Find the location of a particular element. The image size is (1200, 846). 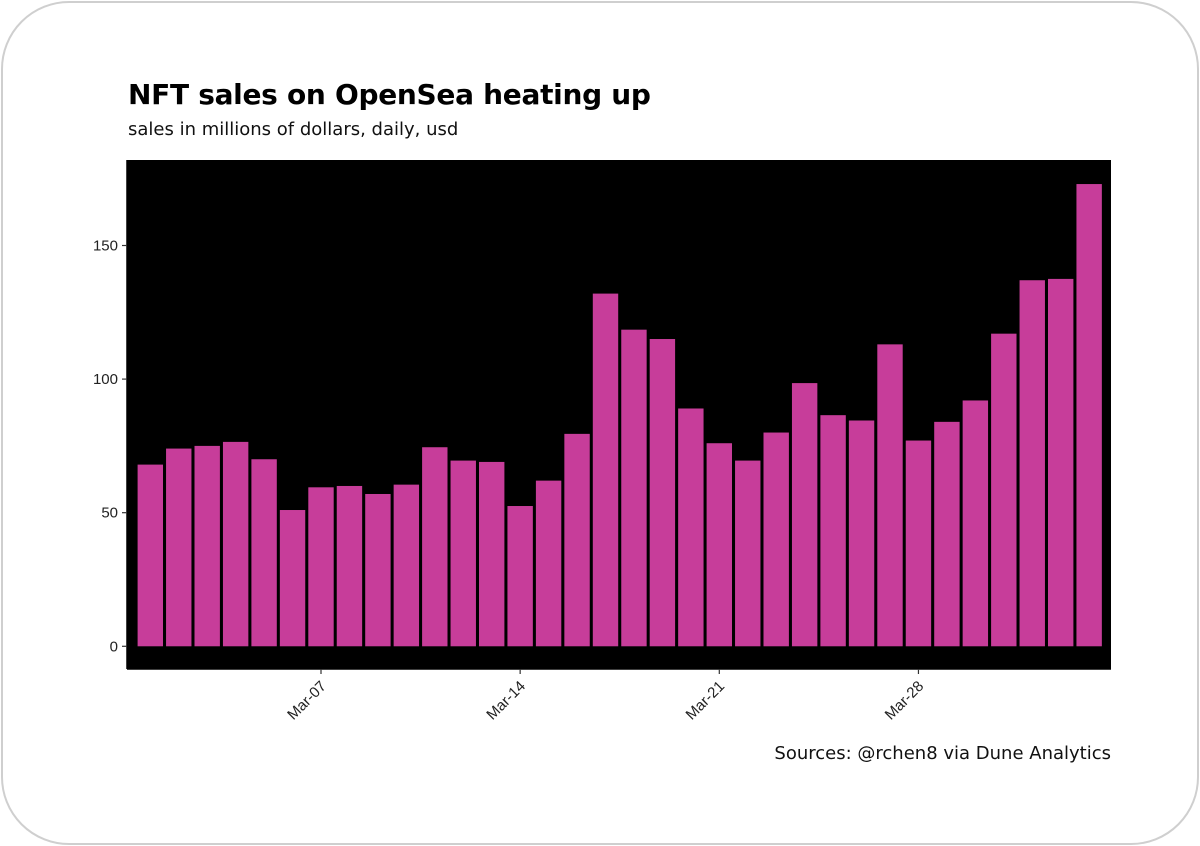

x-tick-label: Mar-21 is located at coordinates (706, 701).